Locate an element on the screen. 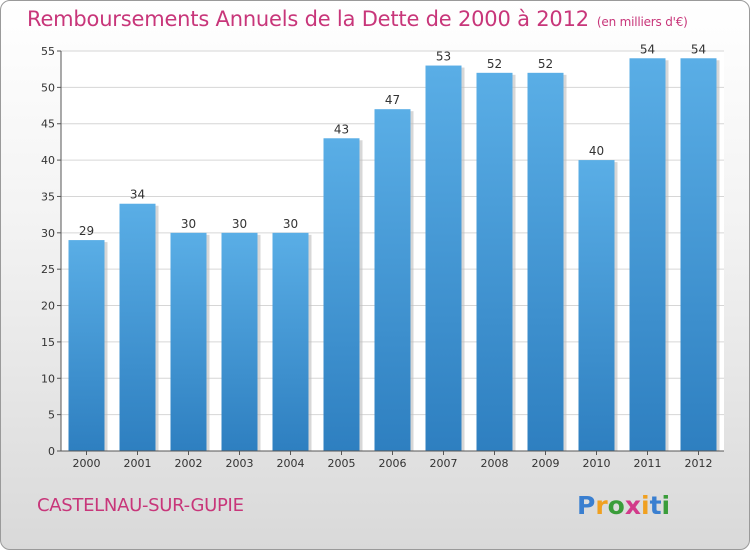  data-label: 34 is located at coordinates (137, 195).